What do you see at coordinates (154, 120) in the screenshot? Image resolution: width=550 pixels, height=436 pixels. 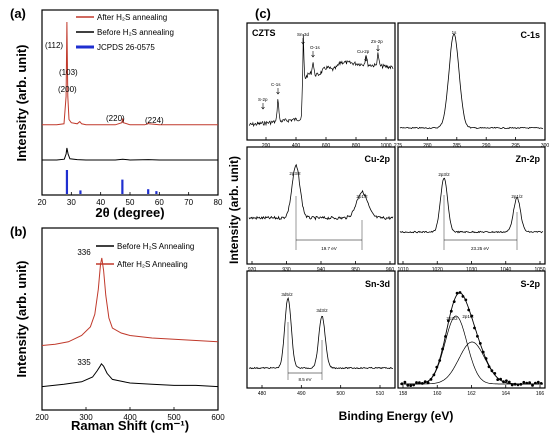 I see `xrd-peak-label-224: (224)` at bounding box center [154, 120].